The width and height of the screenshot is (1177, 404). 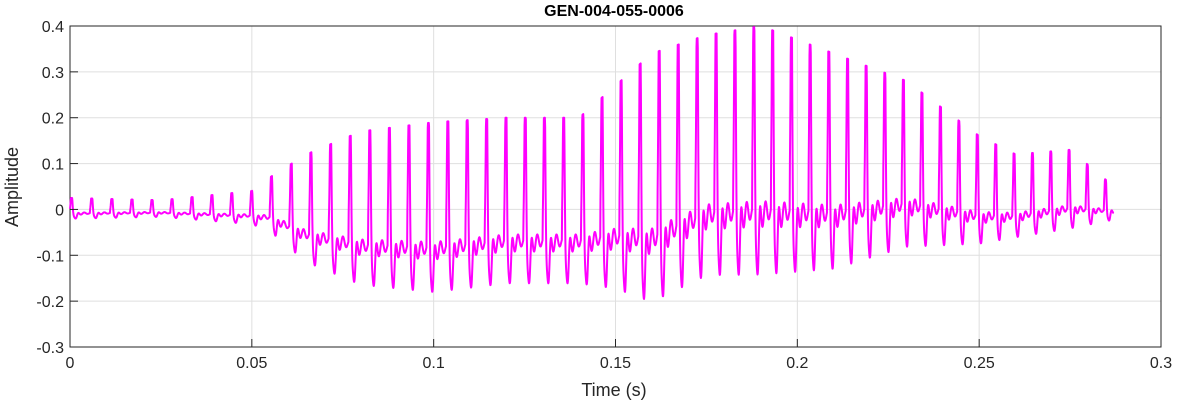 What do you see at coordinates (59, 210) in the screenshot?
I see `y-tick-label: 0` at bounding box center [59, 210].